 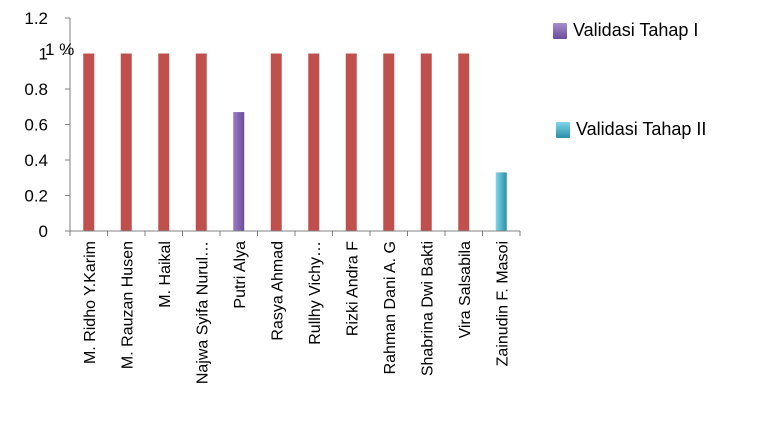 I want to click on x-tick-label: Shabrina Dwi Bakti, so click(x=427, y=308).